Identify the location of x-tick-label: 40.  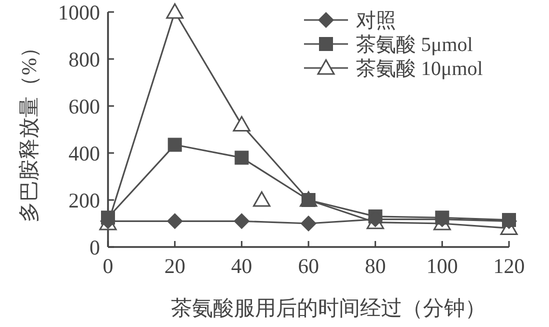
(241, 266).